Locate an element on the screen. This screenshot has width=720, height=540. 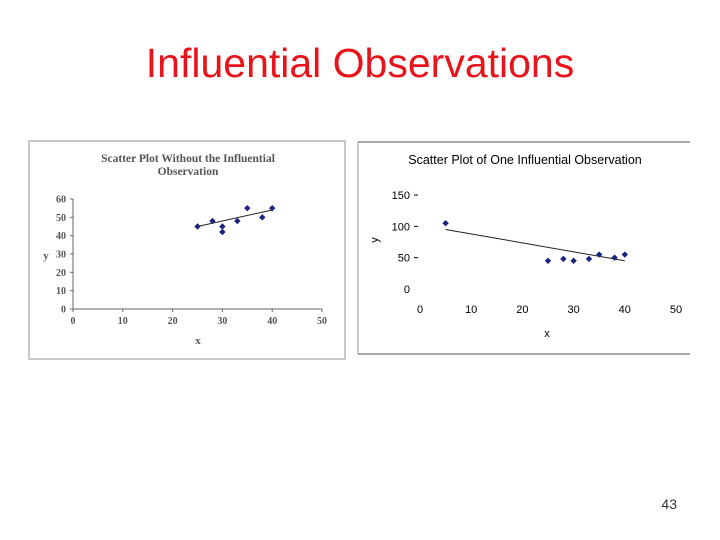
chart2-x-tick-label: 40 is located at coordinates (625, 310).